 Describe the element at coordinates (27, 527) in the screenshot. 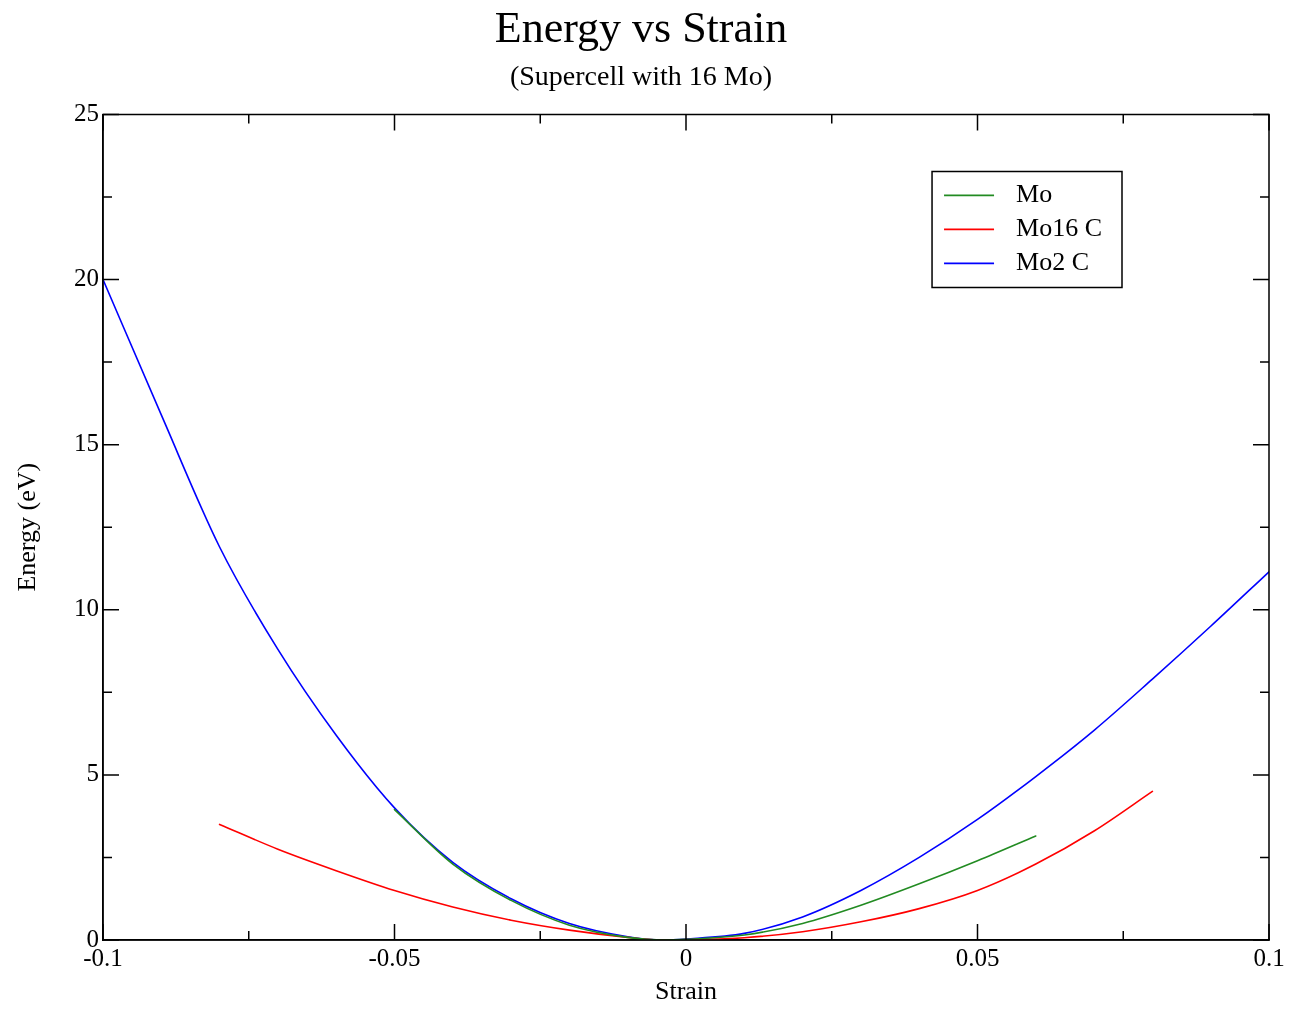

I see `y-axis-title: Energy (eV)` at that location.